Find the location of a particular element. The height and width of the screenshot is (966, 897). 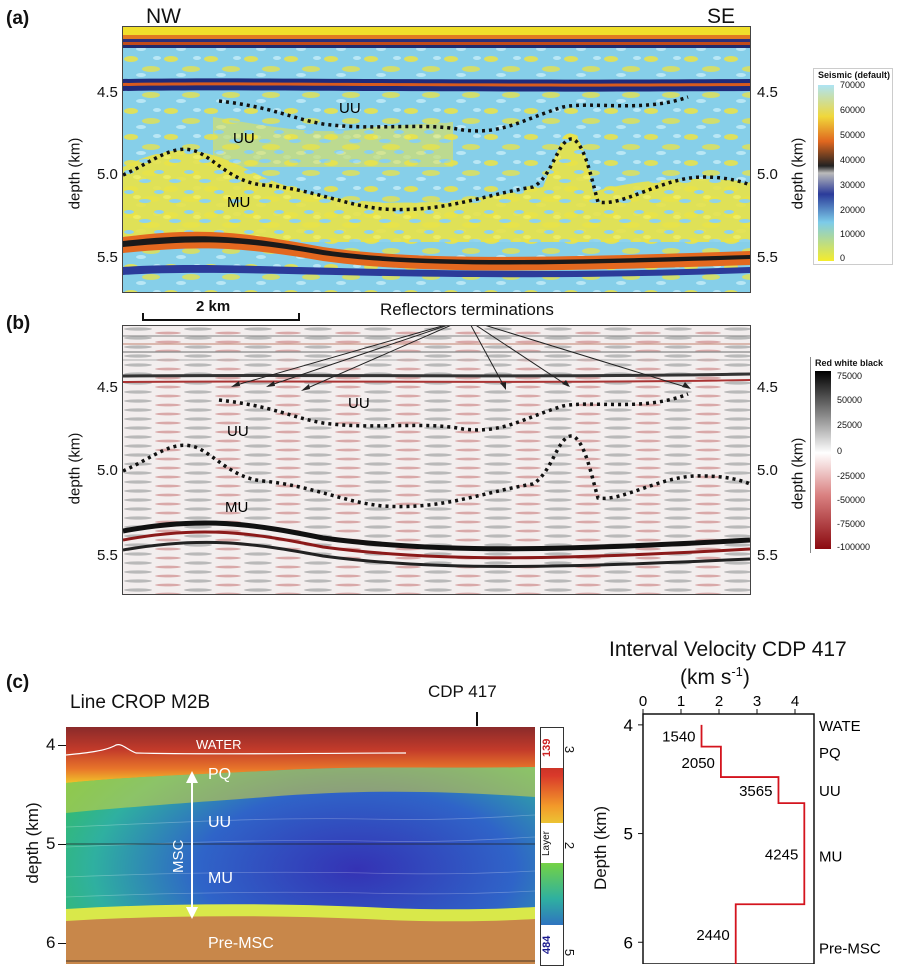

b-right-yaxis-label: depth (km) is located at coordinates (798, 473).